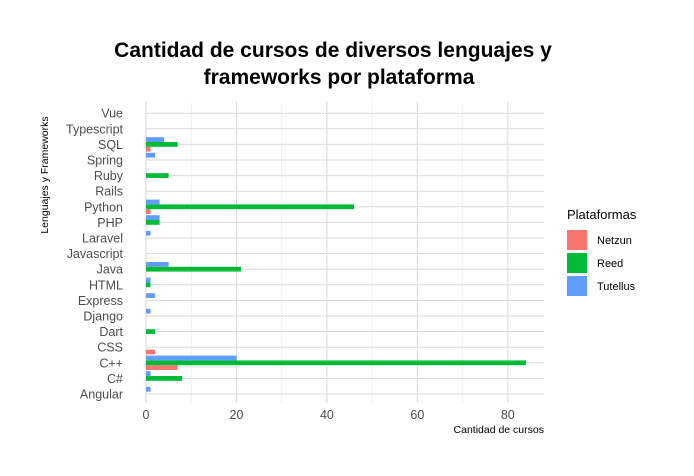  I want to click on legend-label-tutellus: Tutellus, so click(616, 287).